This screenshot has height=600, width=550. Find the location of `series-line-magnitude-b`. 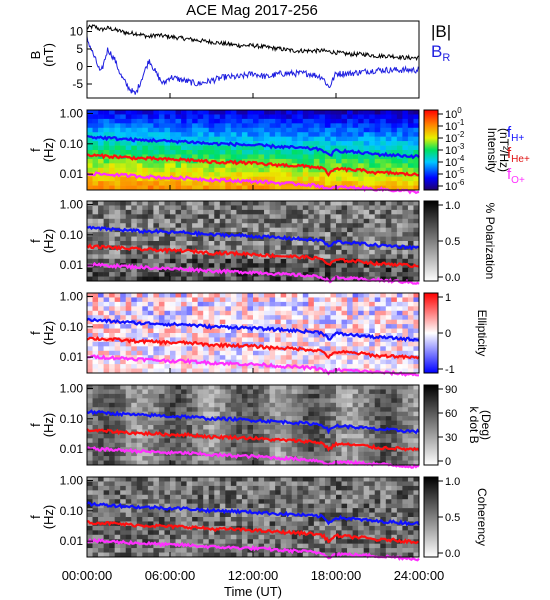

series-line-magnitude-b is located at coordinates (253, 43).